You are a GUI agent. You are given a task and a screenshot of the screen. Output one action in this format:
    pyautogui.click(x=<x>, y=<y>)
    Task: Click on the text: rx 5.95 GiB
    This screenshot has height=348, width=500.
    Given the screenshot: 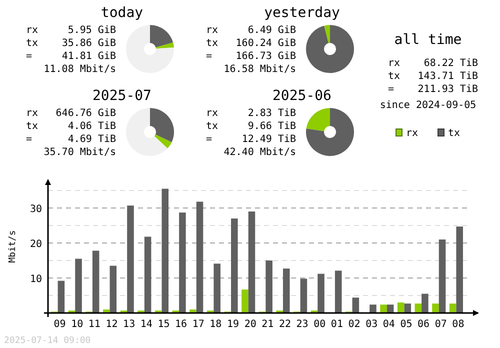 What is the action you would take?
    pyautogui.click(x=71, y=30)
    